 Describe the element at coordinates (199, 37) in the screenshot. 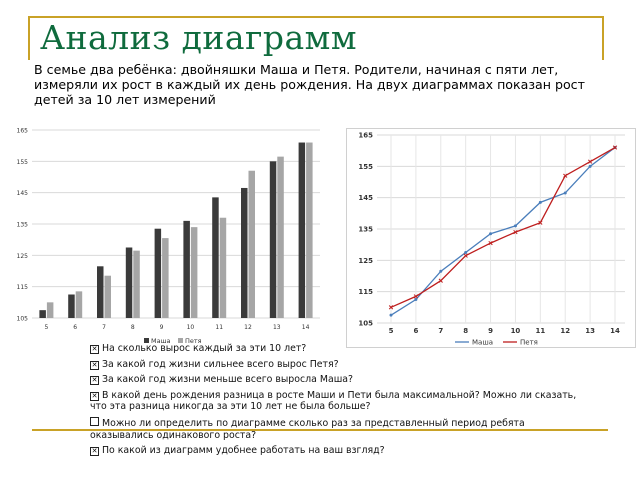

I see `slide-title: Анализ диаграмм` at that location.